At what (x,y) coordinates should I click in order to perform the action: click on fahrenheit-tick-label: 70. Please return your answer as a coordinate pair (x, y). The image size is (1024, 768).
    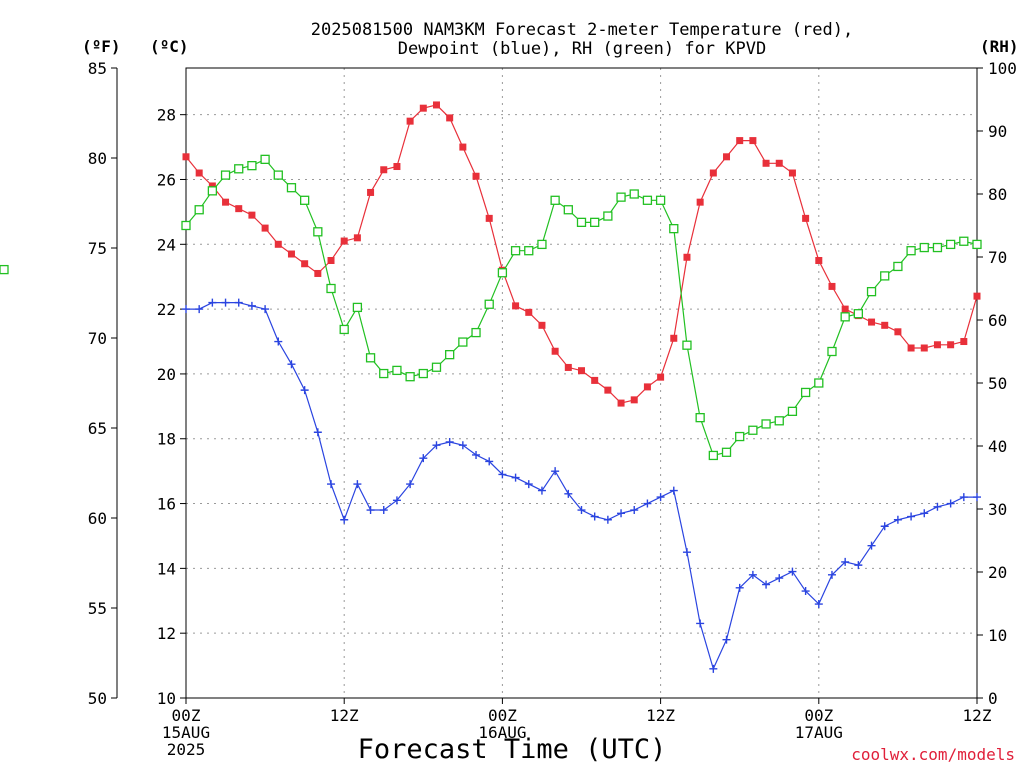
    Looking at the image, I should click on (97, 338).